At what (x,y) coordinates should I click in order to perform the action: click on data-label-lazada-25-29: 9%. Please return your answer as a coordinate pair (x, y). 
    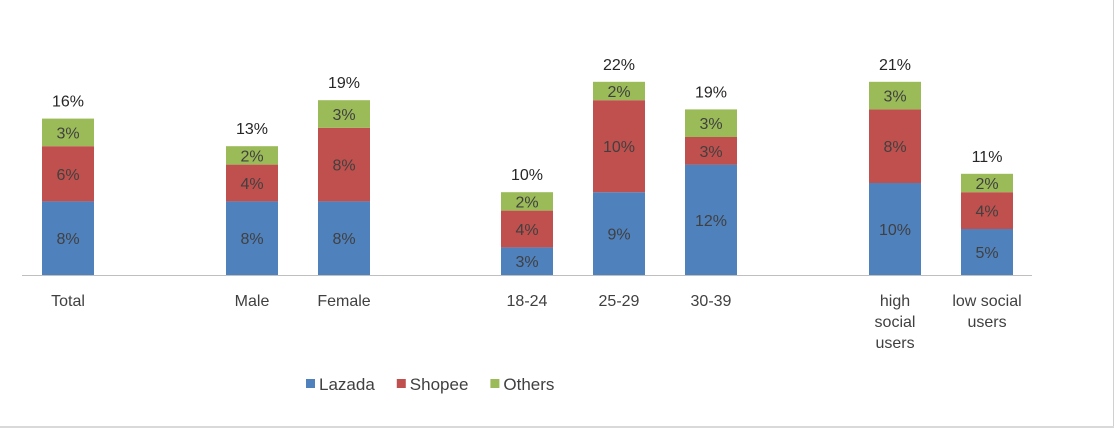
    Looking at the image, I should click on (618, 235).